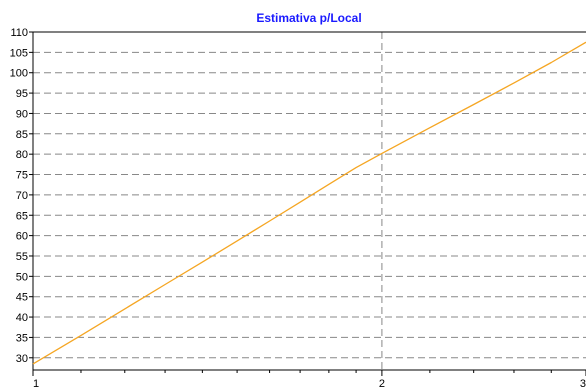 Image resolution: width=586 pixels, height=388 pixels. Describe the element at coordinates (22, 94) in the screenshot. I see `y-tick-label: 95` at that location.